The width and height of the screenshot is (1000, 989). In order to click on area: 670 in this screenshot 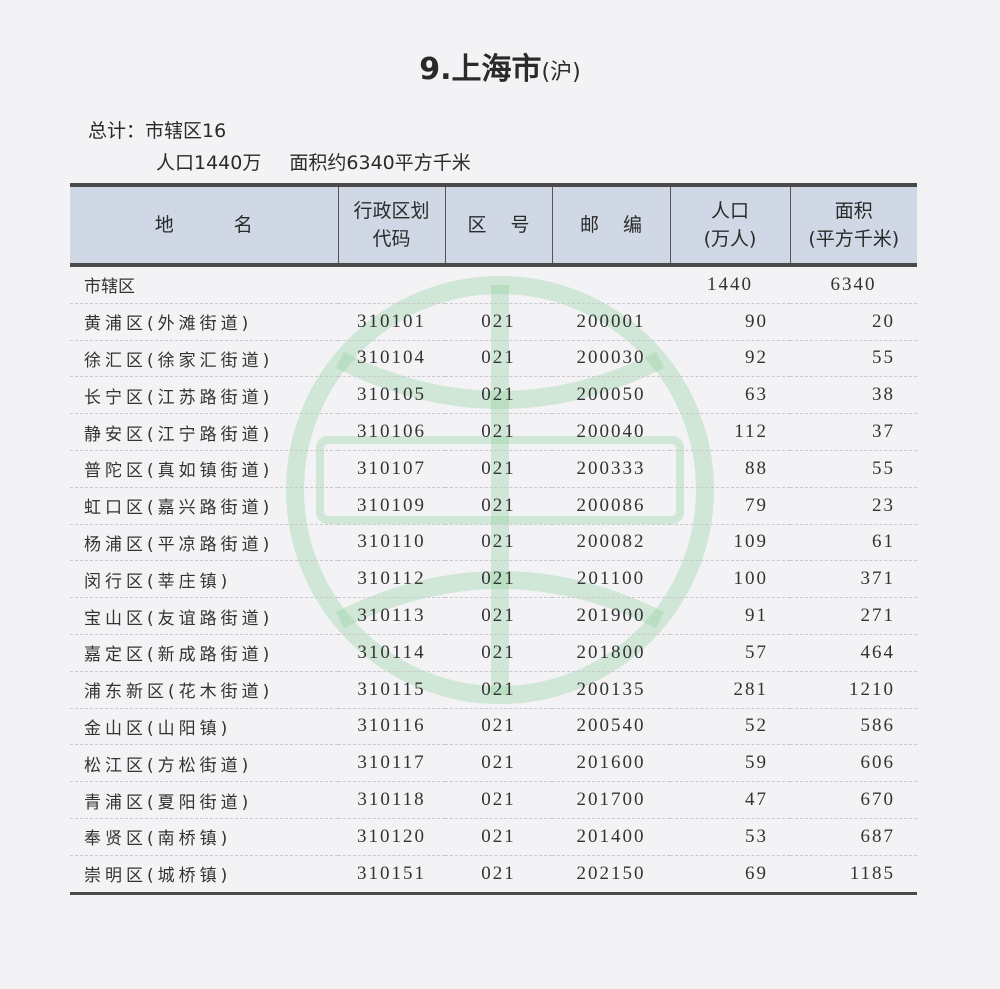, I will do `click(853, 800)`.